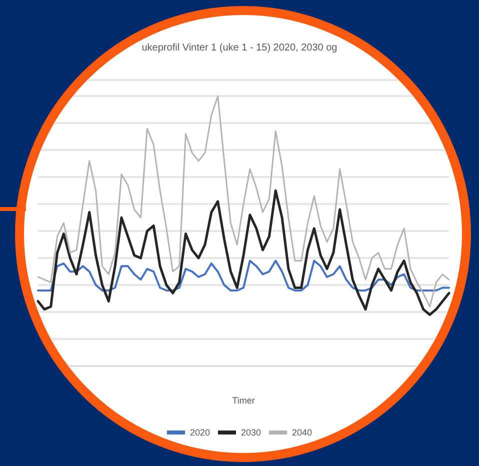 This screenshot has width=479, height=466. Describe the element at coordinates (302, 433) in the screenshot. I see `legend-label: 2040` at that location.